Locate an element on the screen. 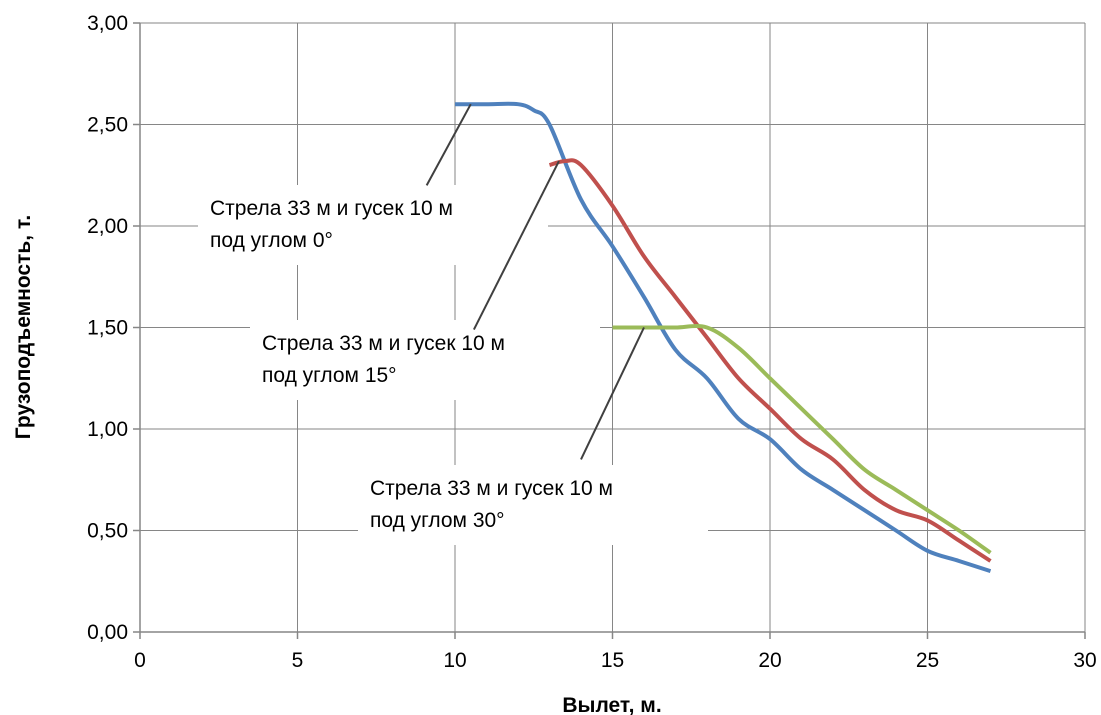 Image resolution: width=1101 pixels, height=715 pixels. x-tick-label: 10 is located at coordinates (454, 660).